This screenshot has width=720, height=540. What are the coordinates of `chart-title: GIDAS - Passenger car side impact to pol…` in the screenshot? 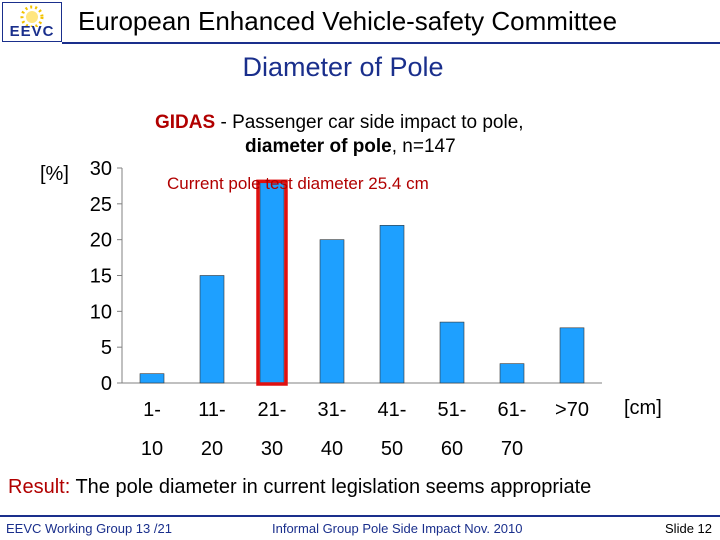 It's located at (365, 135).